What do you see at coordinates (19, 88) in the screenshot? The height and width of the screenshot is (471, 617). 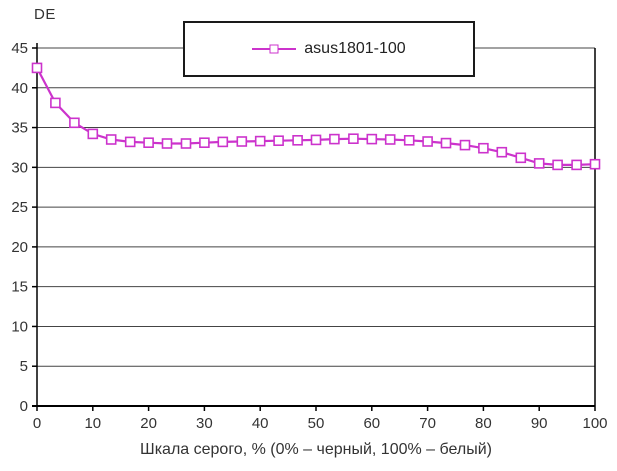 I see `y-tick-label: 40` at bounding box center [19, 88].